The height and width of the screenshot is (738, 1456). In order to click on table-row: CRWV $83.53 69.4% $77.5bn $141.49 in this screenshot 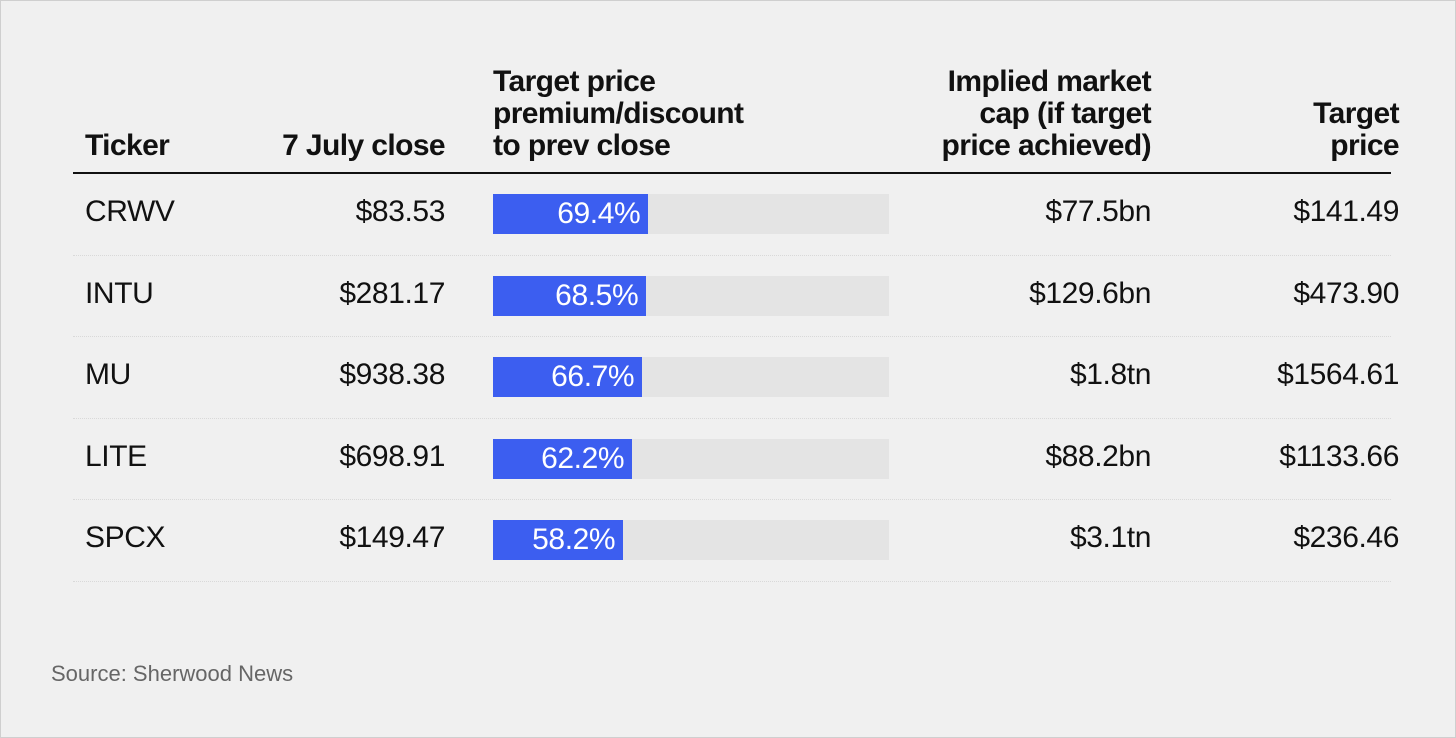, I will do `click(736, 215)`.